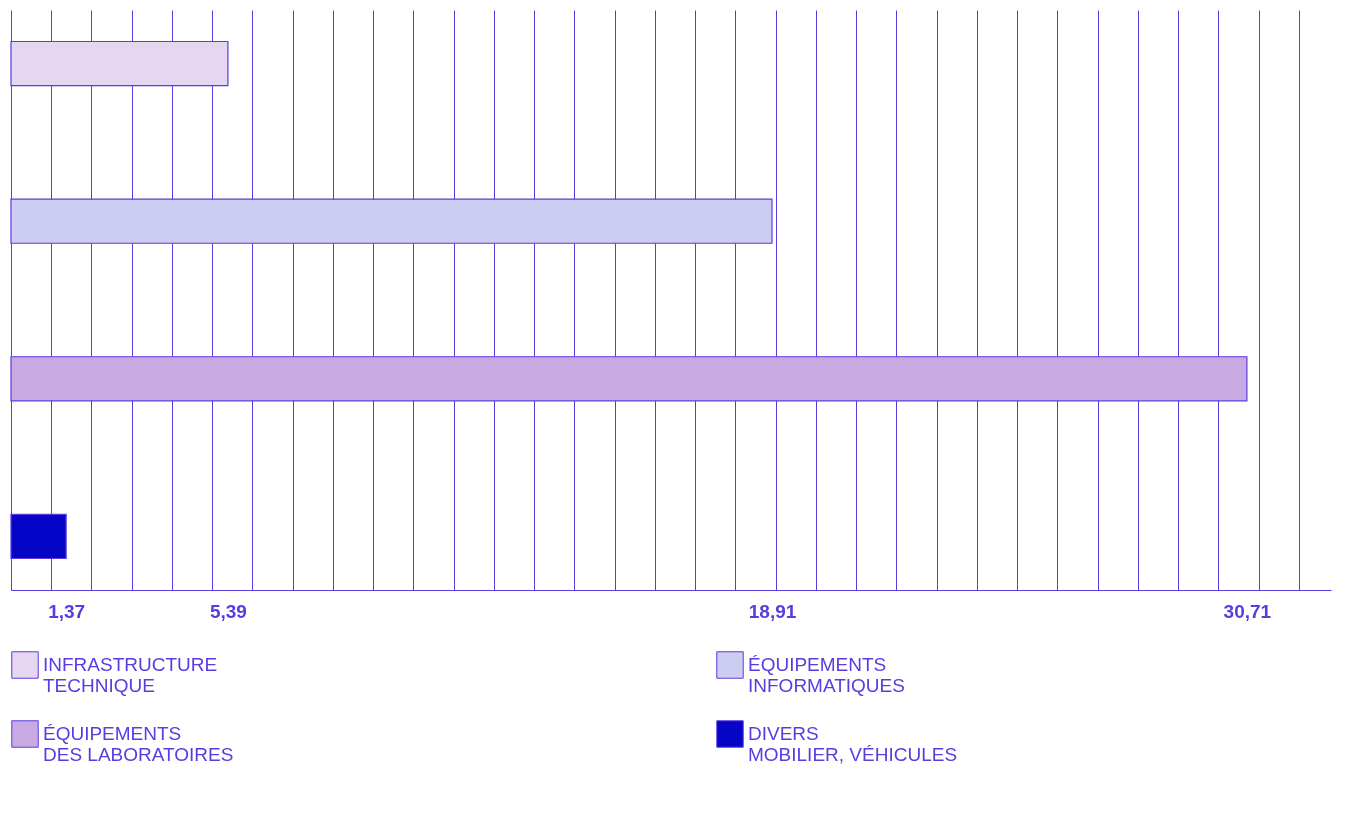 Image resolution: width=1369 pixels, height=822 pixels. Describe the element at coordinates (228, 611) in the screenshot. I see `x-tick-label: 5,39` at that location.